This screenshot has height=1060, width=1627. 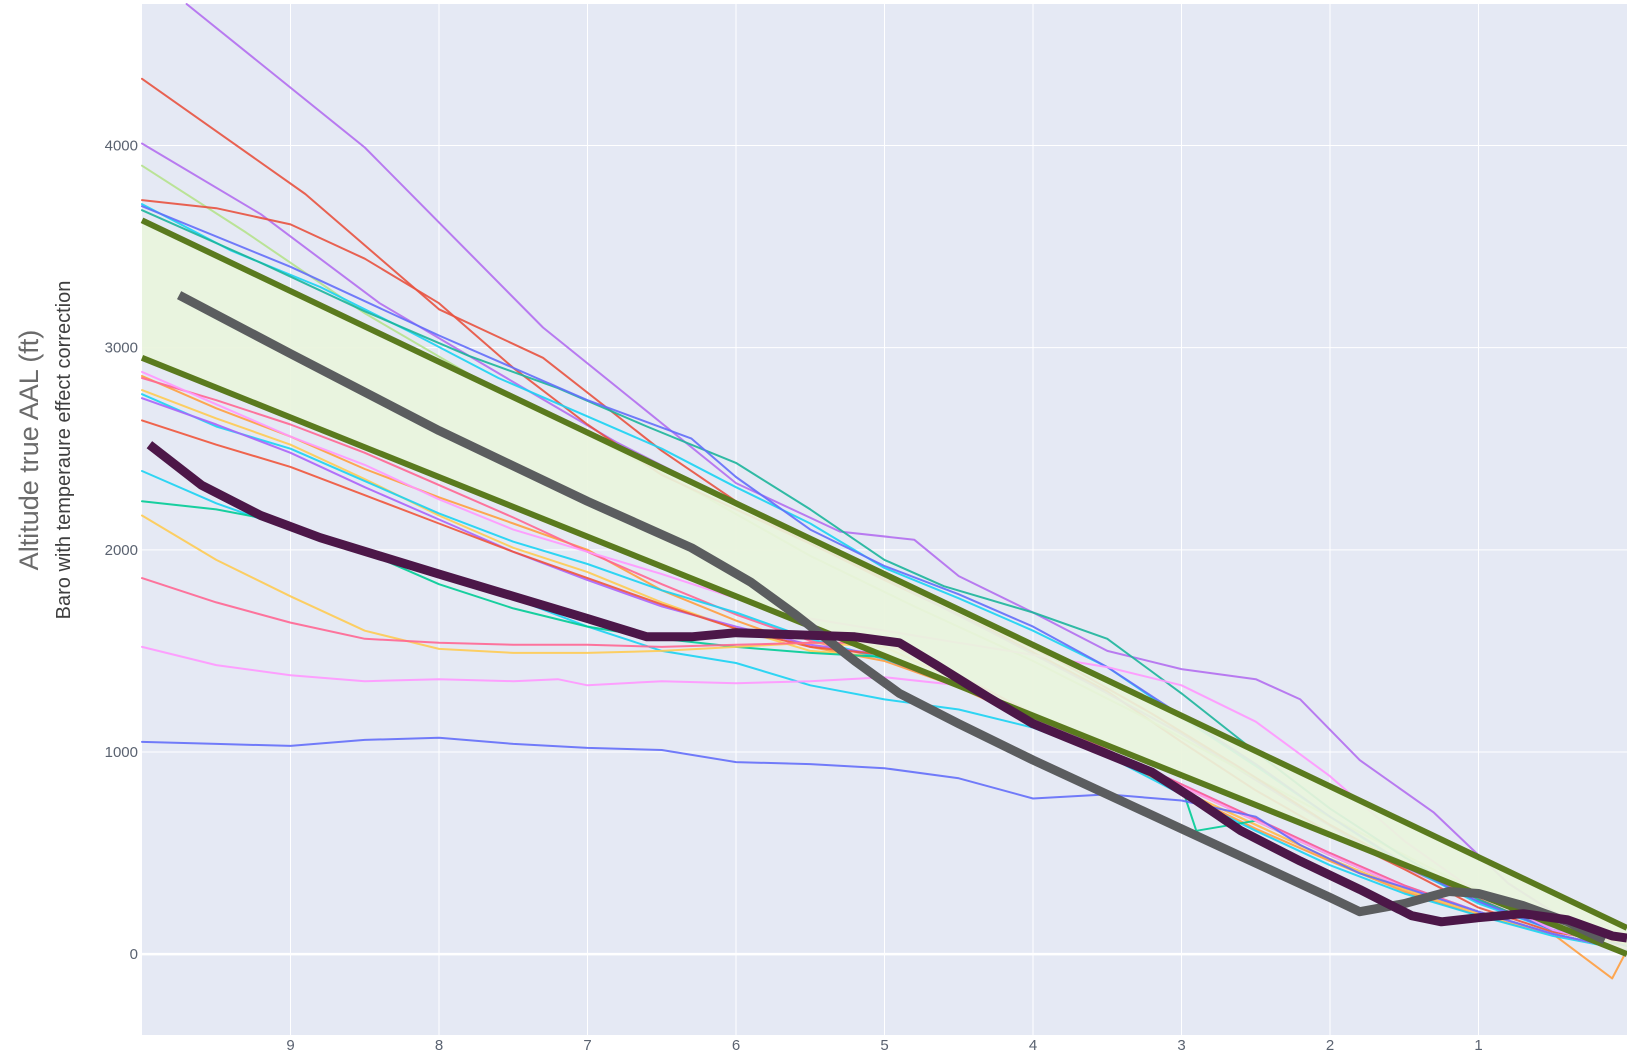 I want to click on x-tick-label: 2, so click(x=1330, y=1045).